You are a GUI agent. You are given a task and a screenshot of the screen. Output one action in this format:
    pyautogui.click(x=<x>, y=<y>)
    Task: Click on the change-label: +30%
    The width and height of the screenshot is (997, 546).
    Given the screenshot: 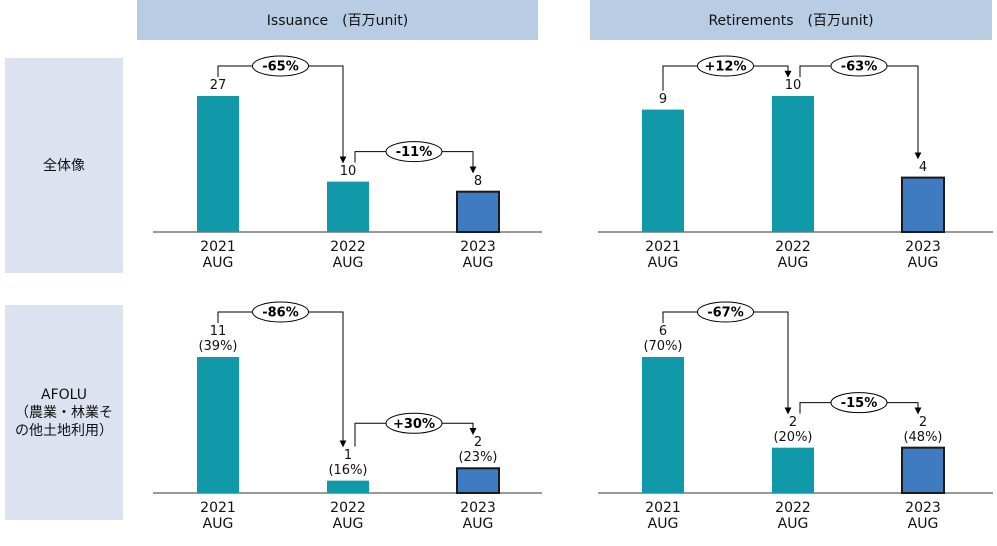 What is the action you would take?
    pyautogui.click(x=414, y=424)
    